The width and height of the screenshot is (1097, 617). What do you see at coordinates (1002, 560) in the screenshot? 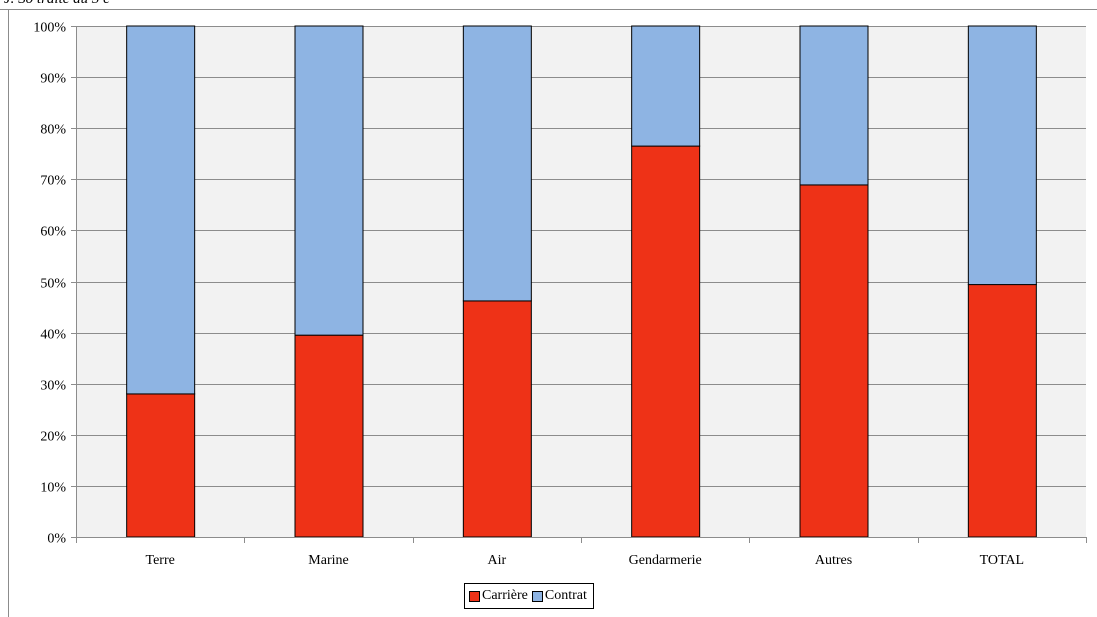
I see `x-category-label: TOTAL` at bounding box center [1002, 560].